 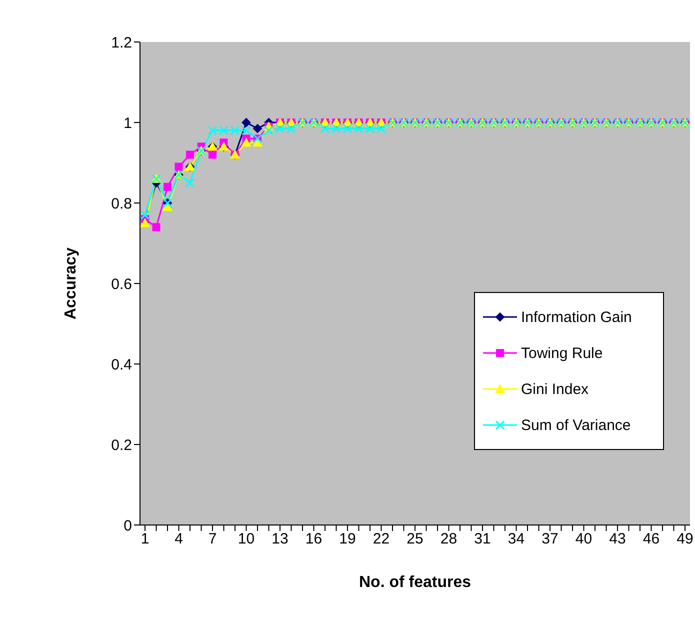 What do you see at coordinates (145, 539) in the screenshot?
I see `x-tick-label: 1` at bounding box center [145, 539].